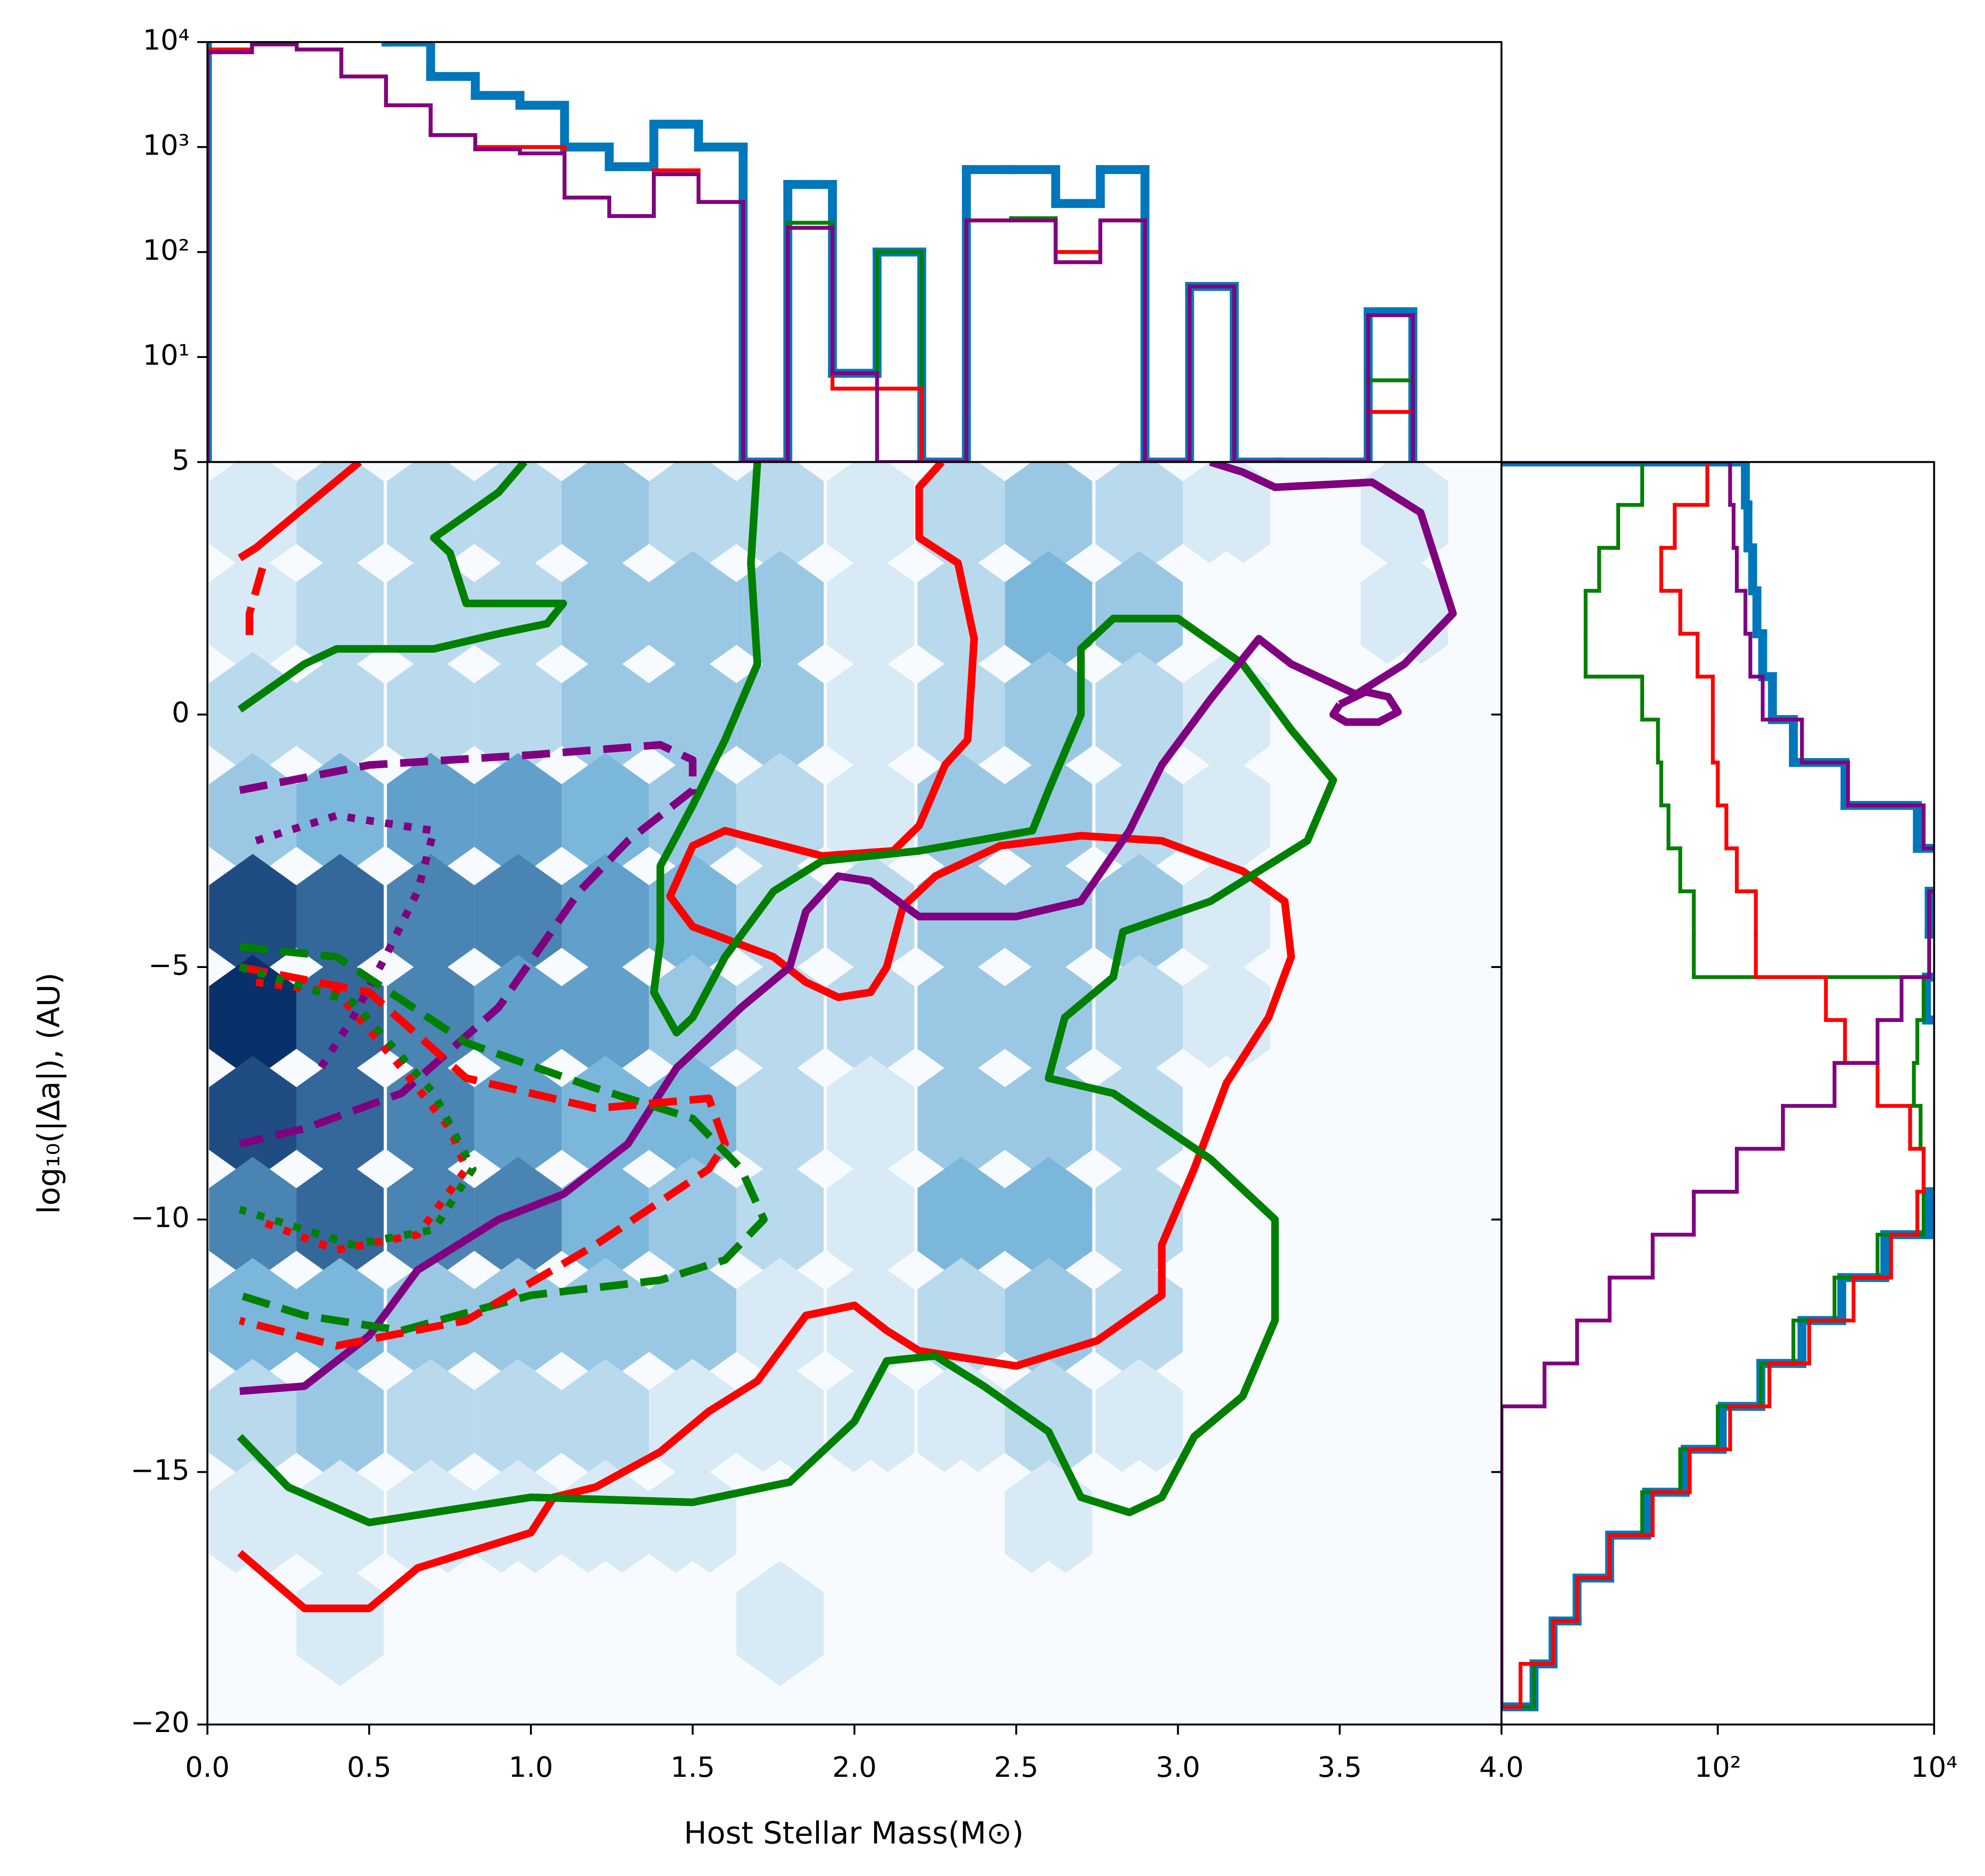 This screenshot has width=1985, height=1876. I want to click on y-tick-label: −20, so click(160, 1723).